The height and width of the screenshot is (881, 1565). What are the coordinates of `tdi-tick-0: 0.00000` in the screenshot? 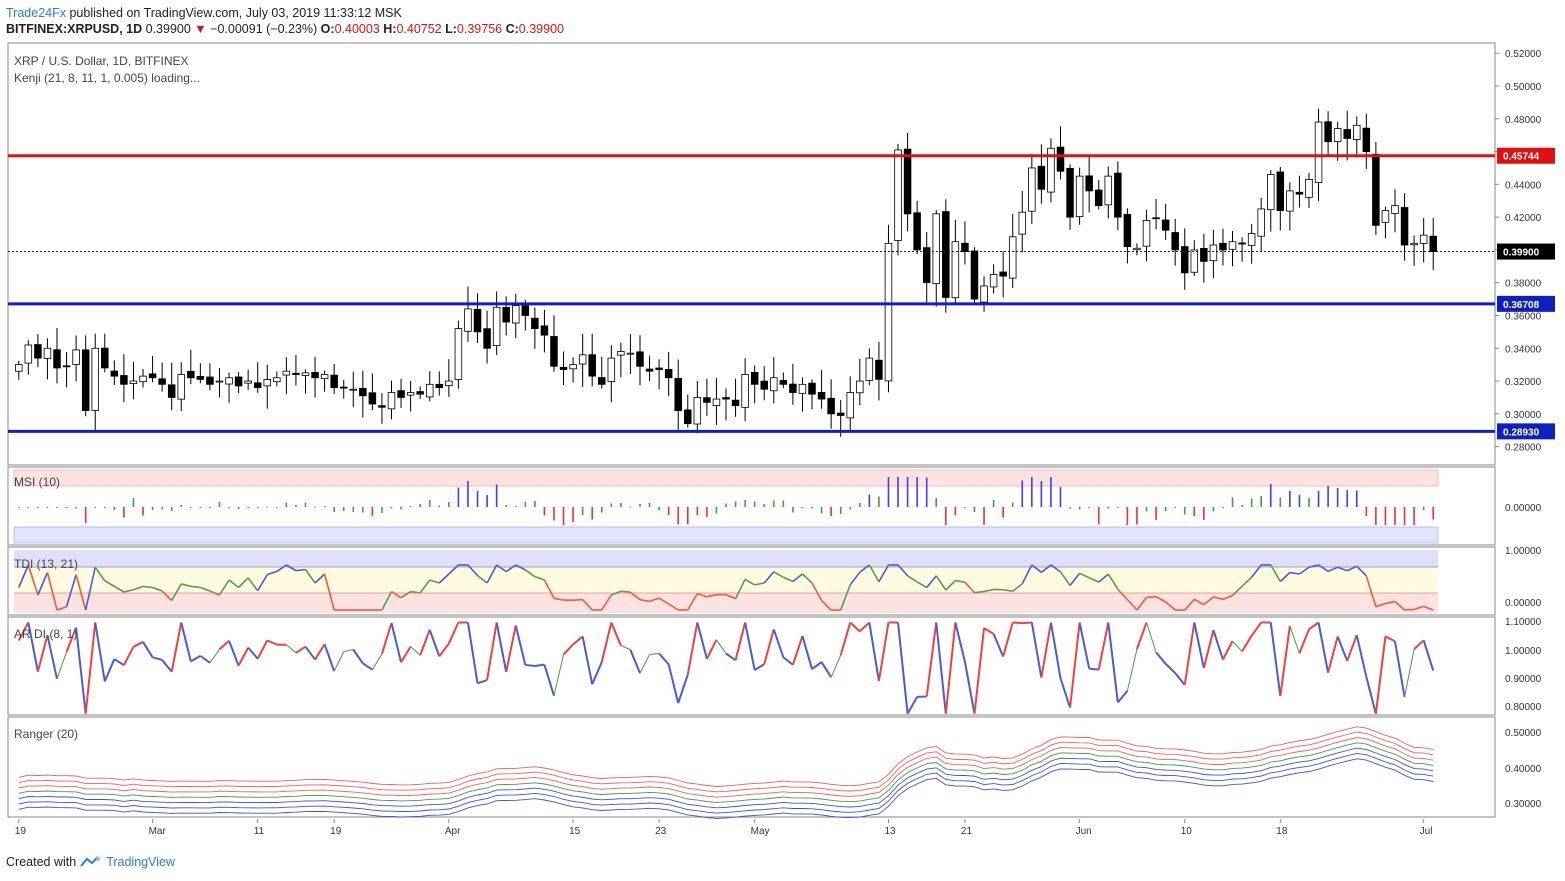 It's located at (1523, 603).